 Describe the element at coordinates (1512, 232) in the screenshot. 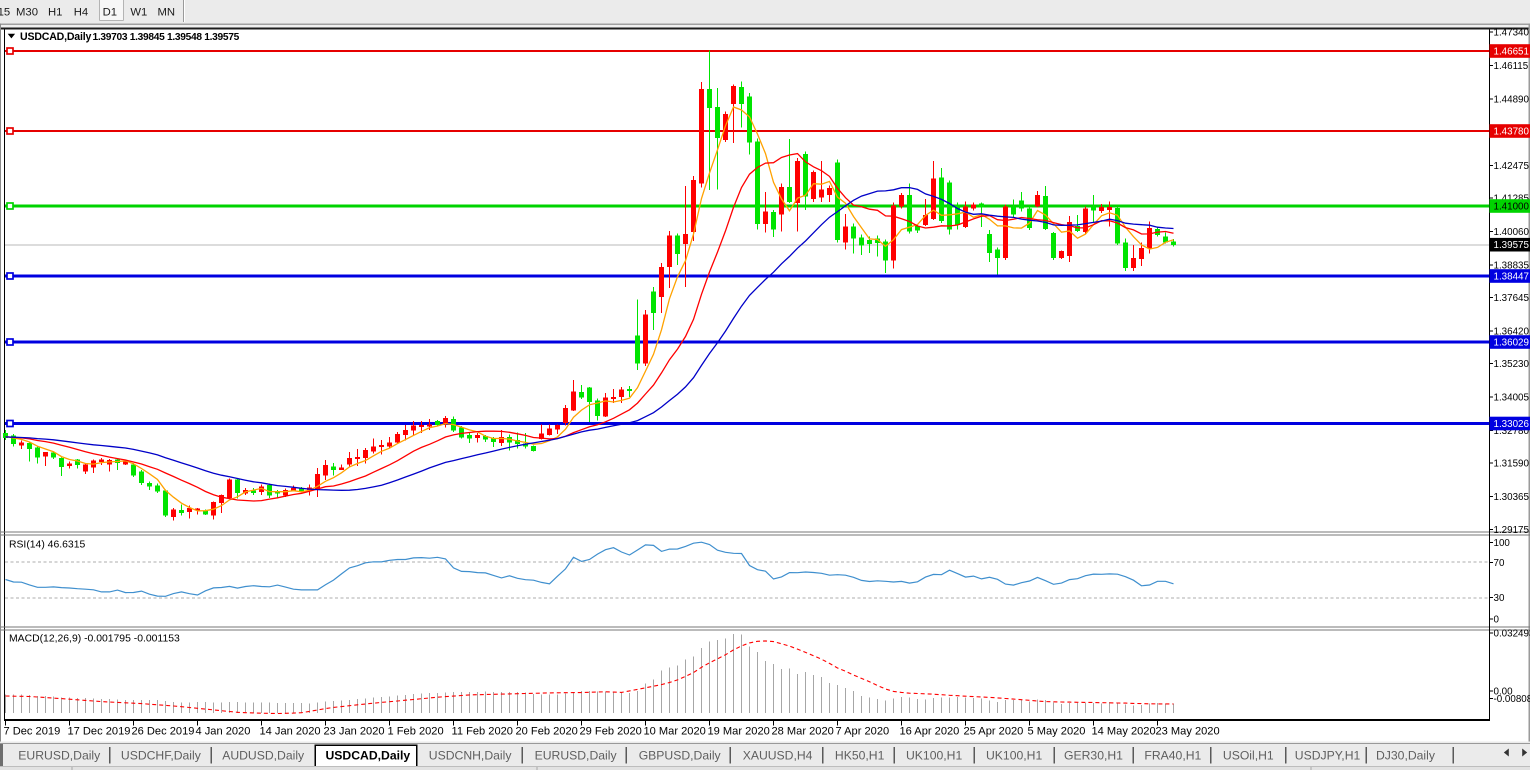

I see `svg-text: 1.40060` at that location.